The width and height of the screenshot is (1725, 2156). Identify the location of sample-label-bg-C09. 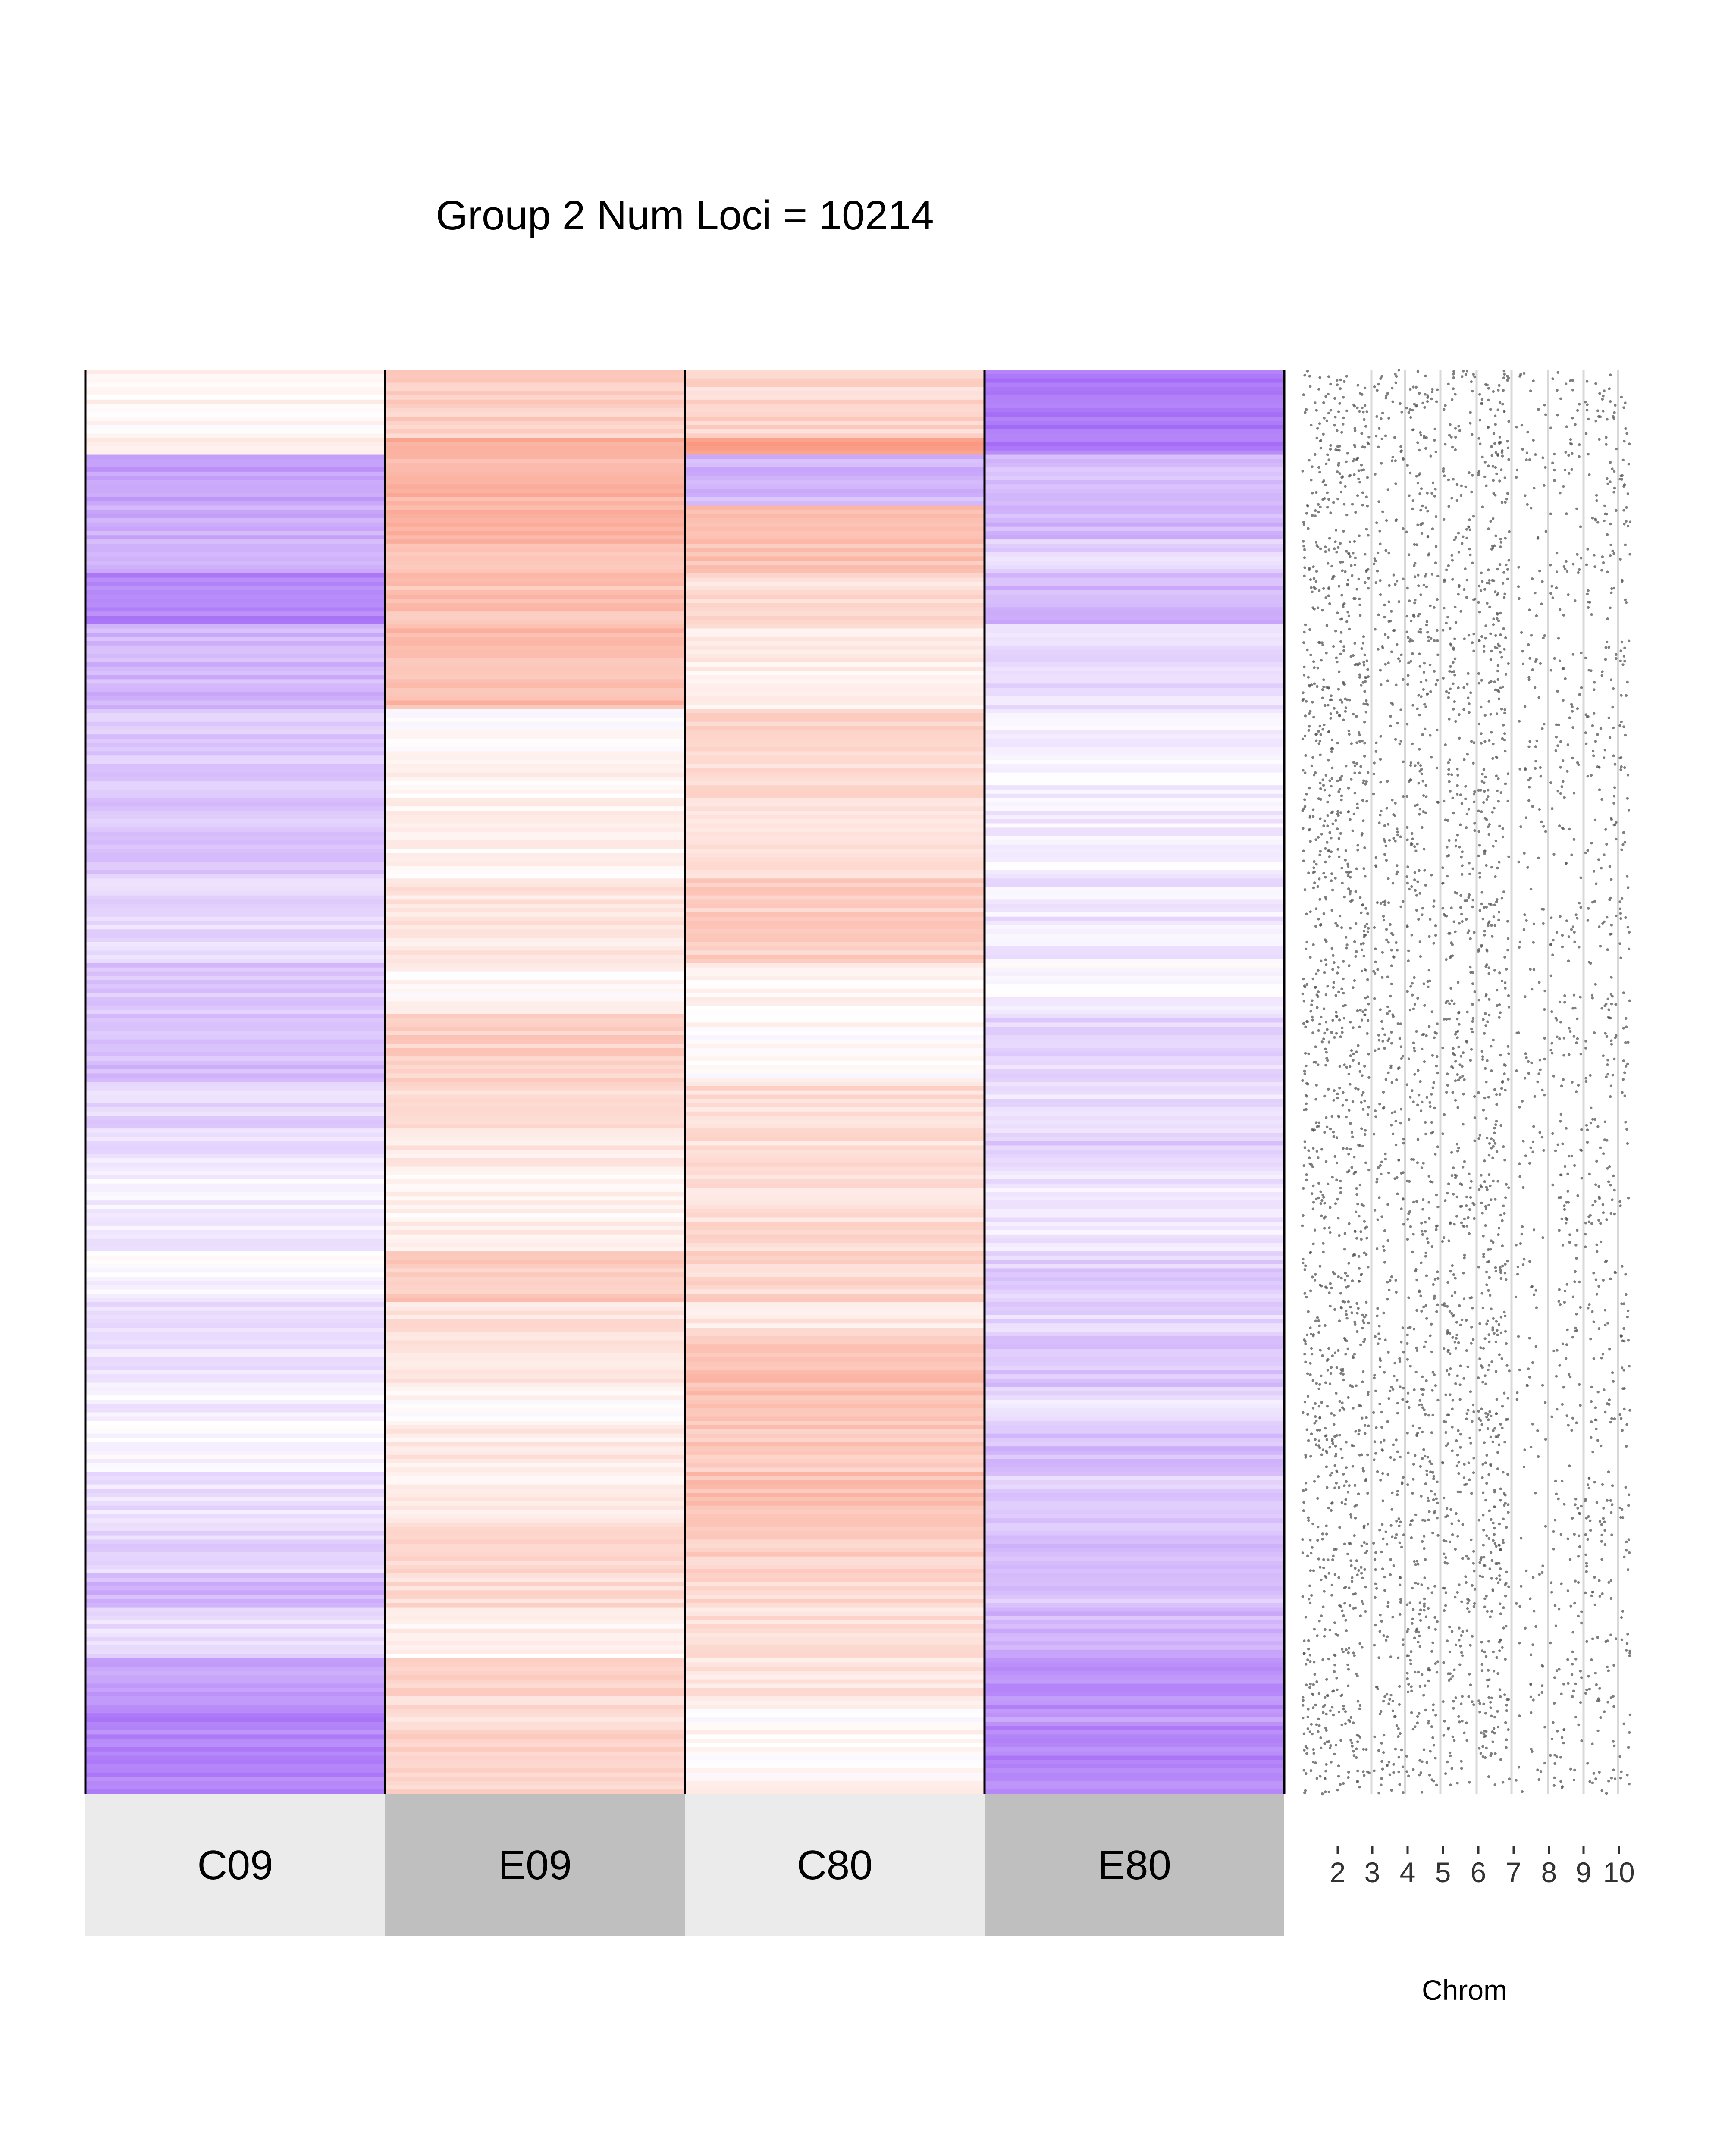
(235, 1865).